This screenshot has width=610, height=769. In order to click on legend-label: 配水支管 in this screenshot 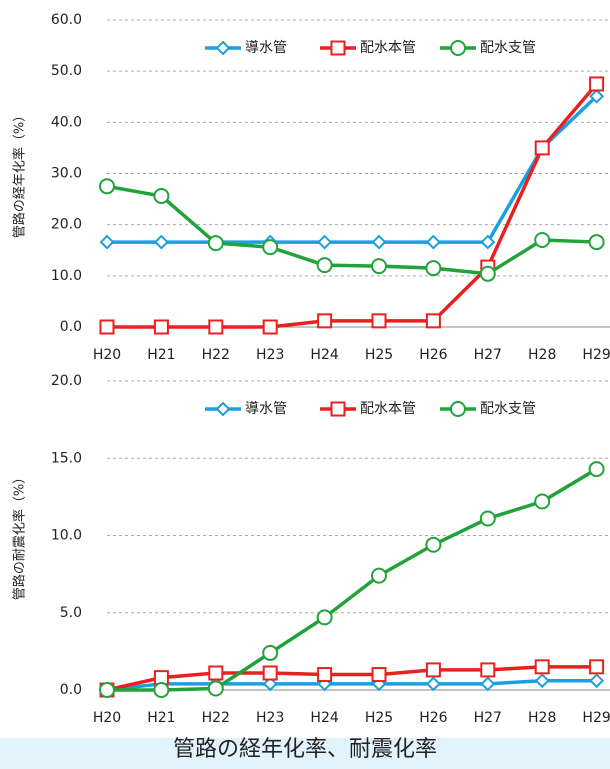, I will do `click(508, 48)`.